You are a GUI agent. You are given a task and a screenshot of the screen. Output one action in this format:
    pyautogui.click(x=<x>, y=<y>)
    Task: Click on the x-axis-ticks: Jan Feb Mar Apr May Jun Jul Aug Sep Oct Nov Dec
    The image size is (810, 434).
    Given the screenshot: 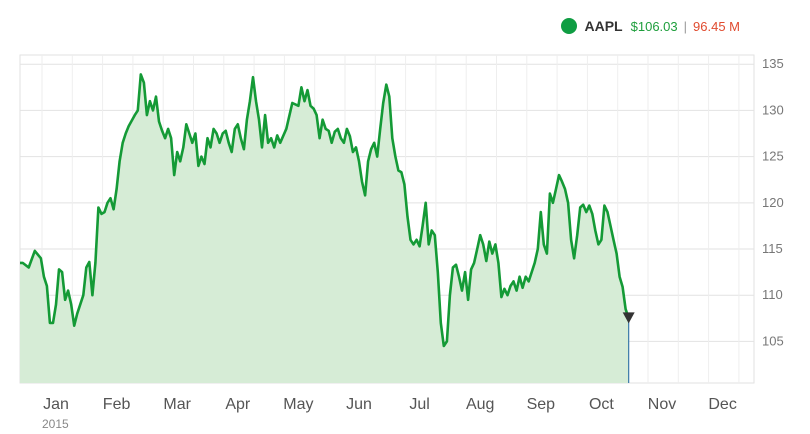 What is the action you would take?
    pyautogui.click(x=390, y=404)
    